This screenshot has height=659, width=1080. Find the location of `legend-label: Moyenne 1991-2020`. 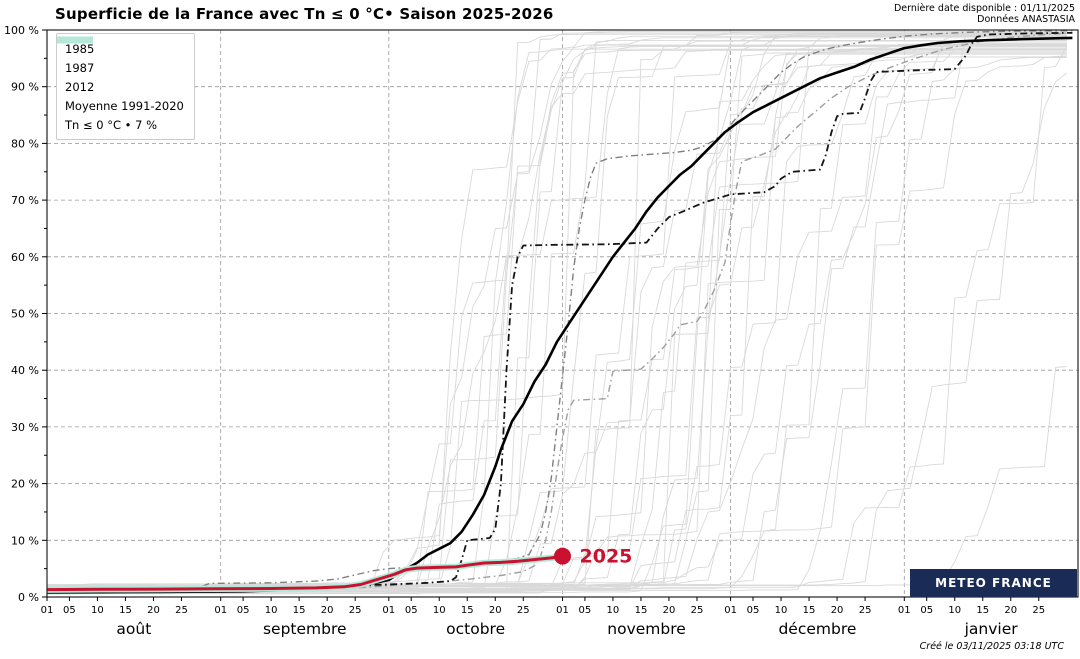

legend-label: Moyenne 1991-2020 is located at coordinates (124, 105).